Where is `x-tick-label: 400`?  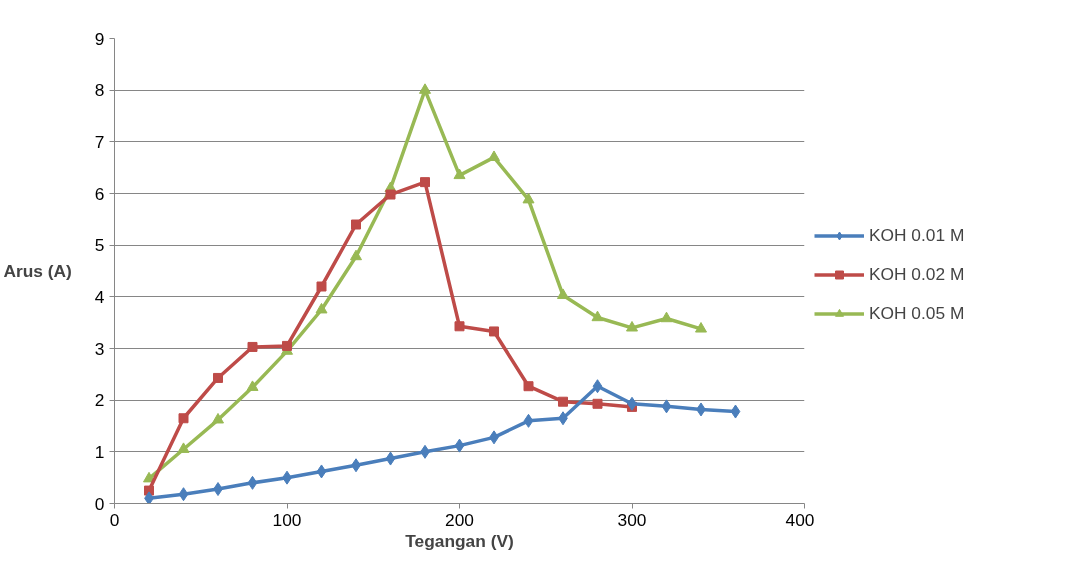 x-tick-label: 400 is located at coordinates (800, 519).